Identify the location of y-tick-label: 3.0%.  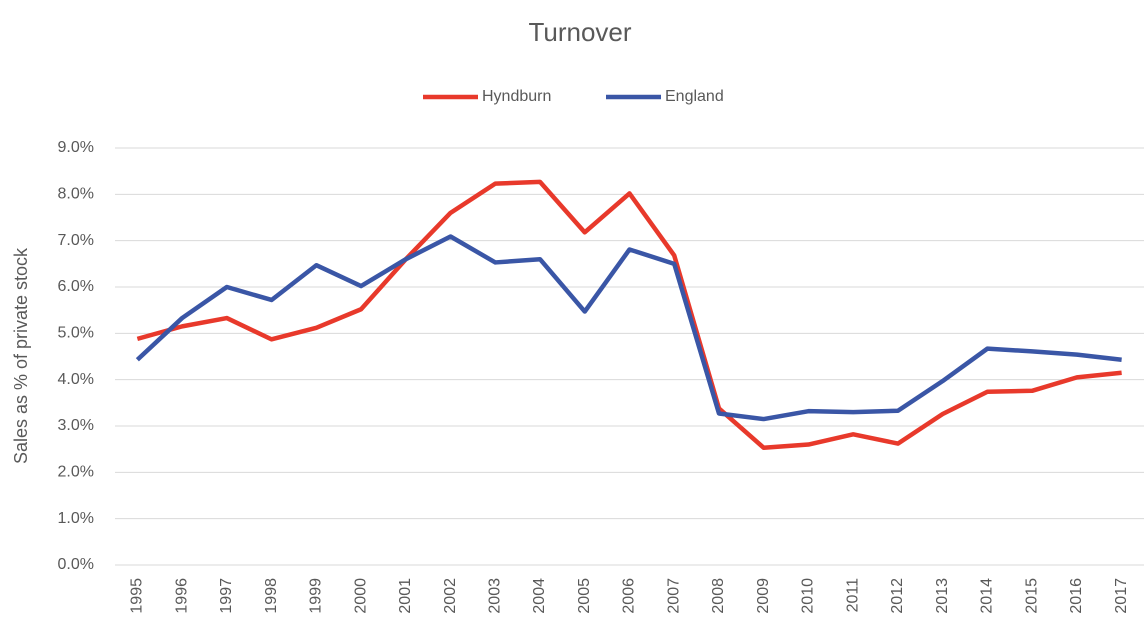
(76, 425).